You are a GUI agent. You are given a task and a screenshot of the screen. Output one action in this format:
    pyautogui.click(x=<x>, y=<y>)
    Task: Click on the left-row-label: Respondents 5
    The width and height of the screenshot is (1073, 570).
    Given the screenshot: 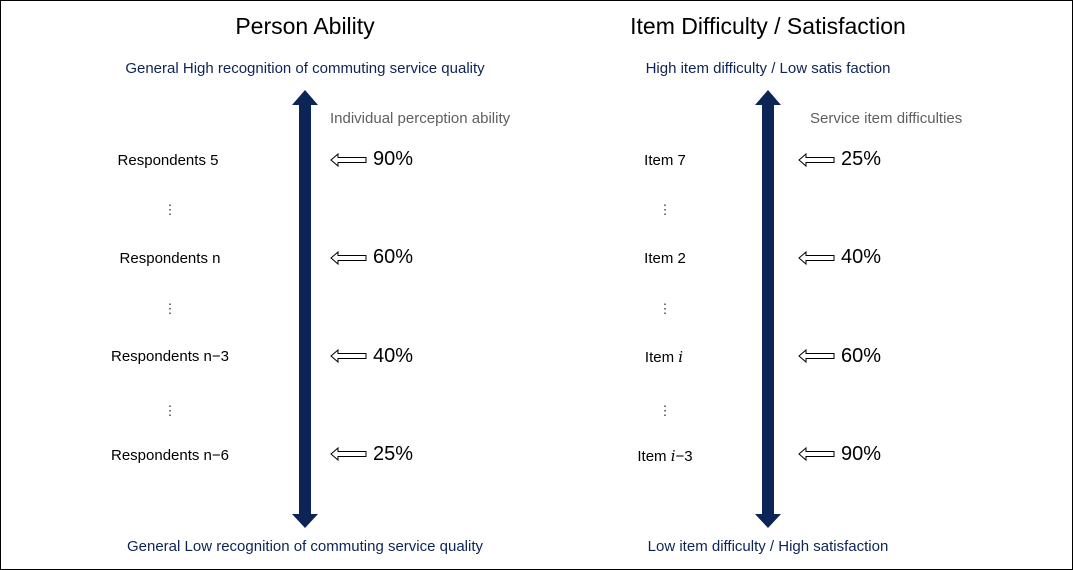 What is the action you would take?
    pyautogui.click(x=168, y=160)
    